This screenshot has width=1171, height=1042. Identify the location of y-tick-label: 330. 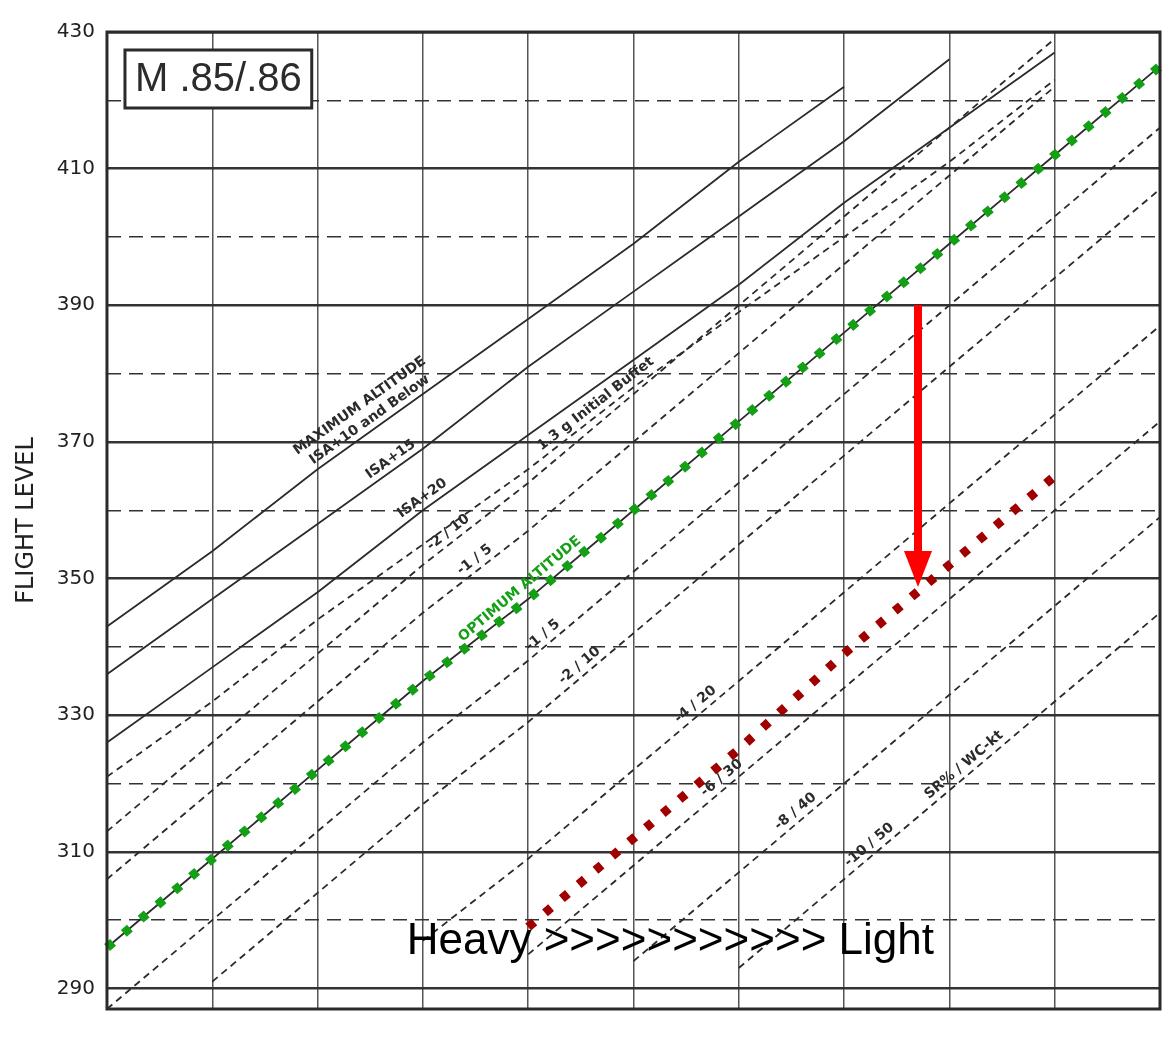
(75, 713).